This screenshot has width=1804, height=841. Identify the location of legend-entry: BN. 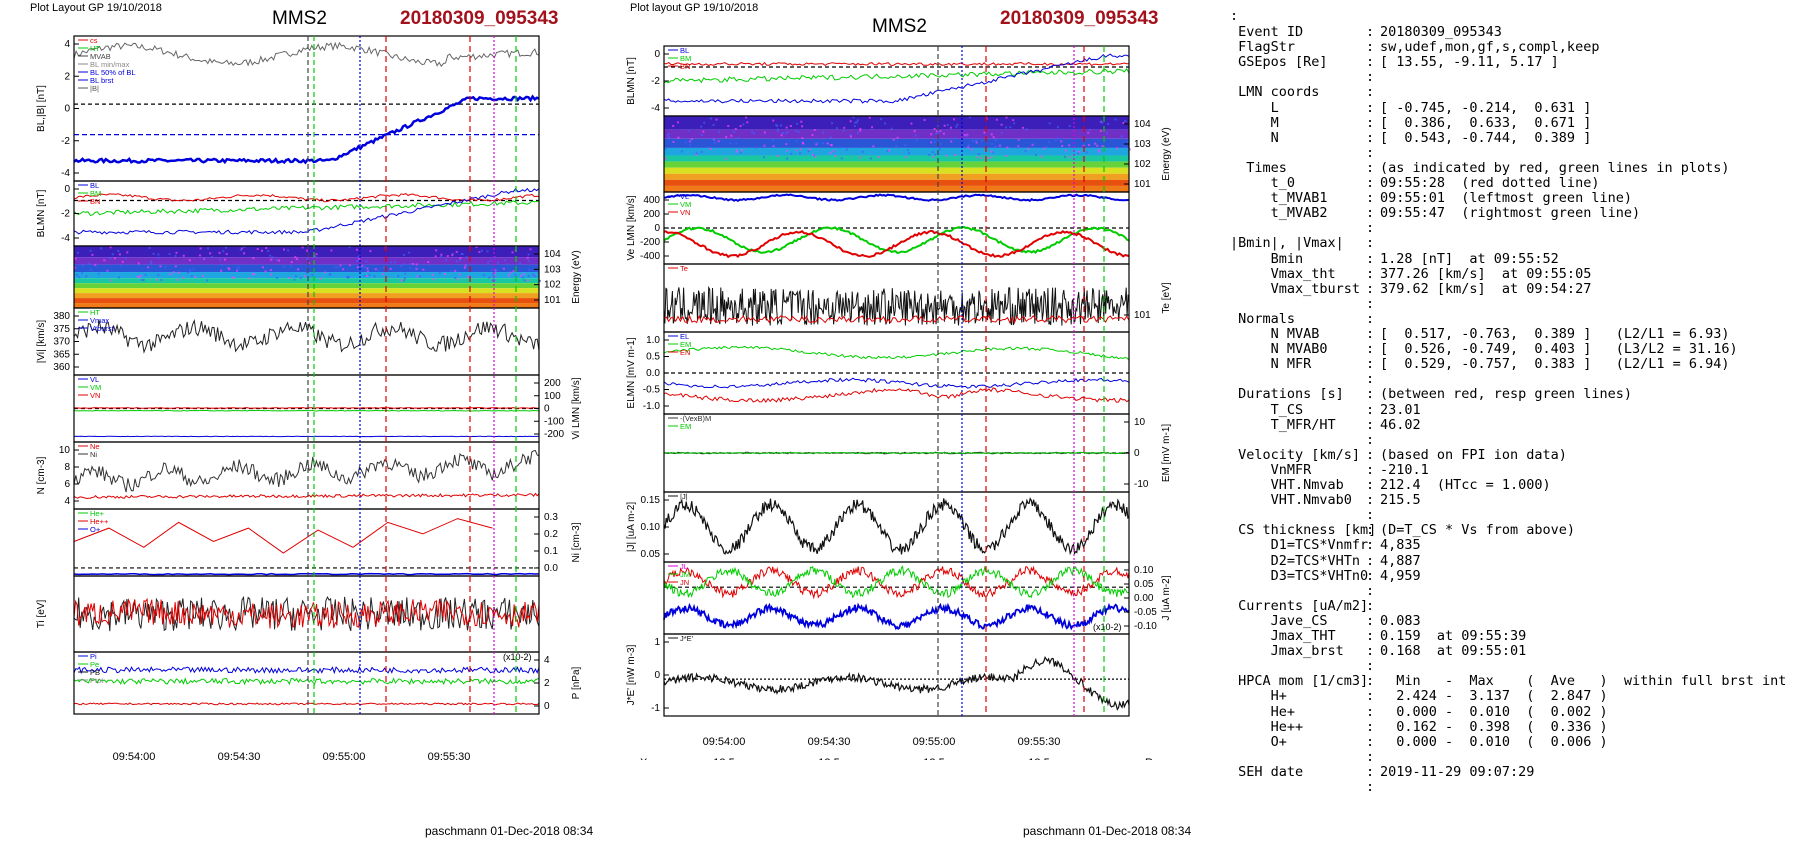
(95, 201).